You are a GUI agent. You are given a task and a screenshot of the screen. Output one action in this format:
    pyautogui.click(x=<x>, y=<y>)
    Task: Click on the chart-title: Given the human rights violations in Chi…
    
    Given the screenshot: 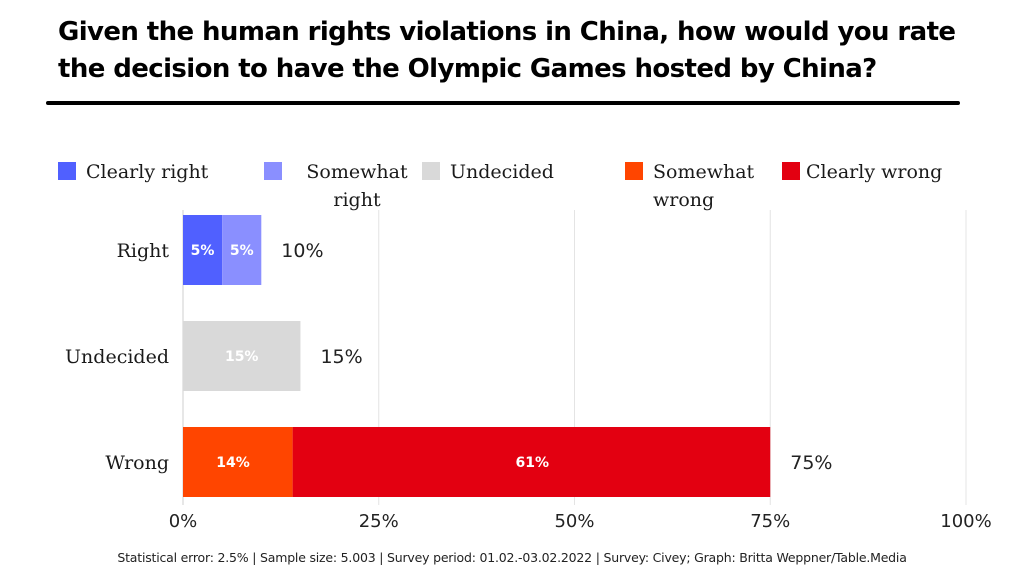 What is the action you would take?
    pyautogui.click(x=507, y=50)
    